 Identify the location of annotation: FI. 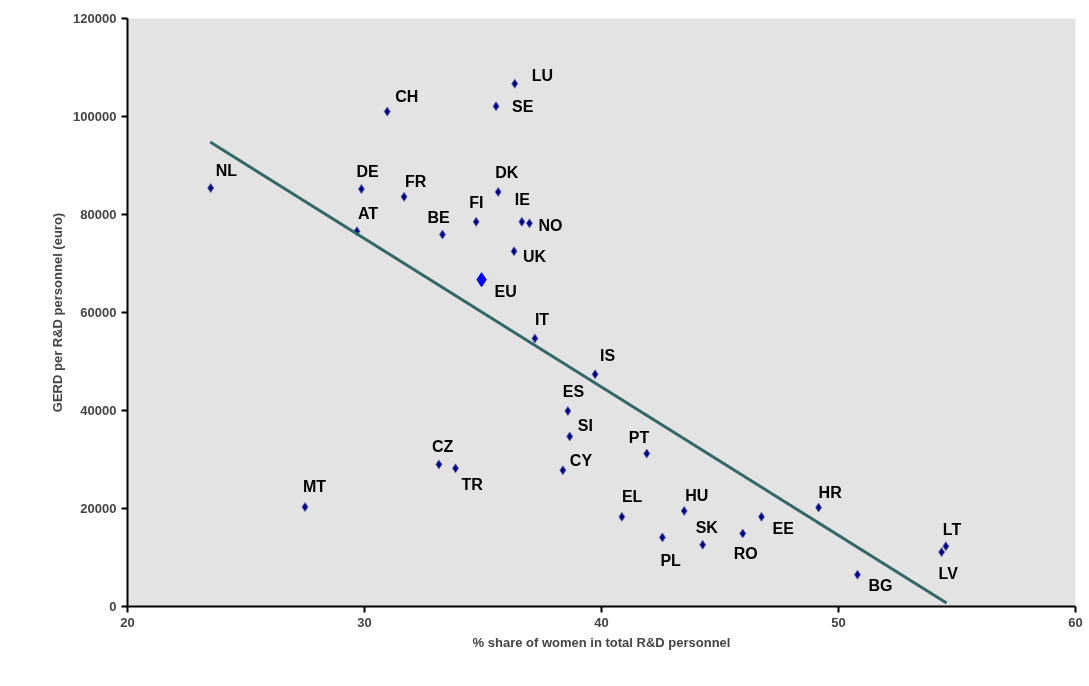
(476, 203).